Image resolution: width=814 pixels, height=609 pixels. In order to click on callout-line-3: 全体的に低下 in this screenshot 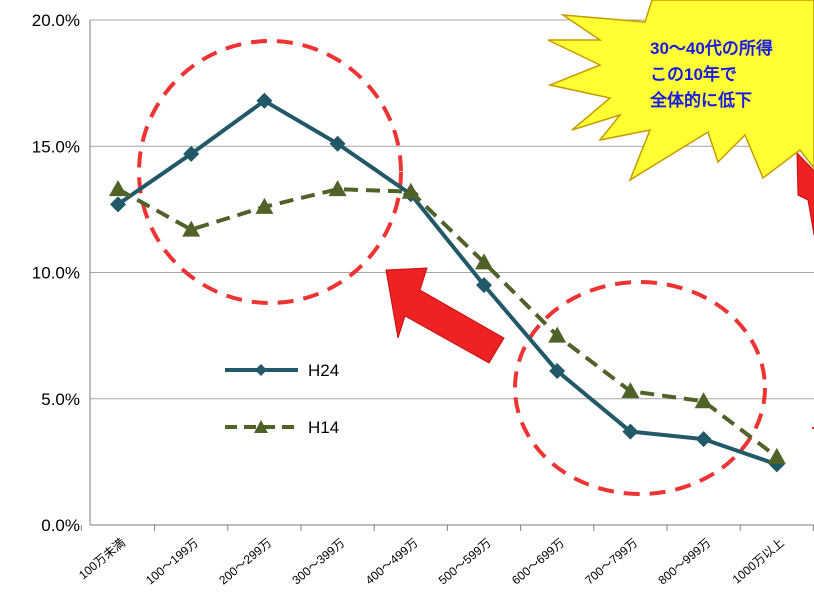, I will do `click(700, 100)`.